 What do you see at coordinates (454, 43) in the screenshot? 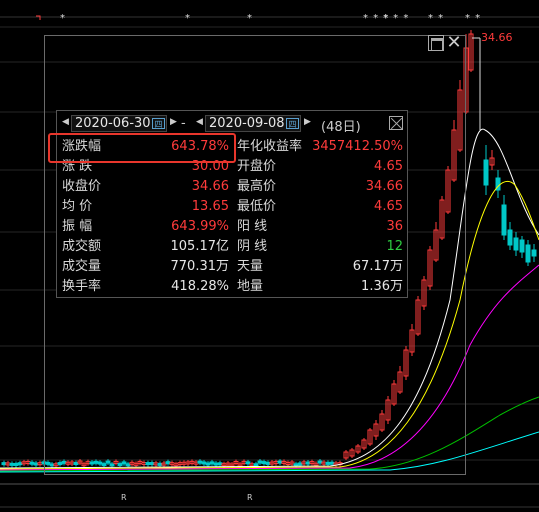
I see `close-window-icon: ✕` at bounding box center [454, 43].